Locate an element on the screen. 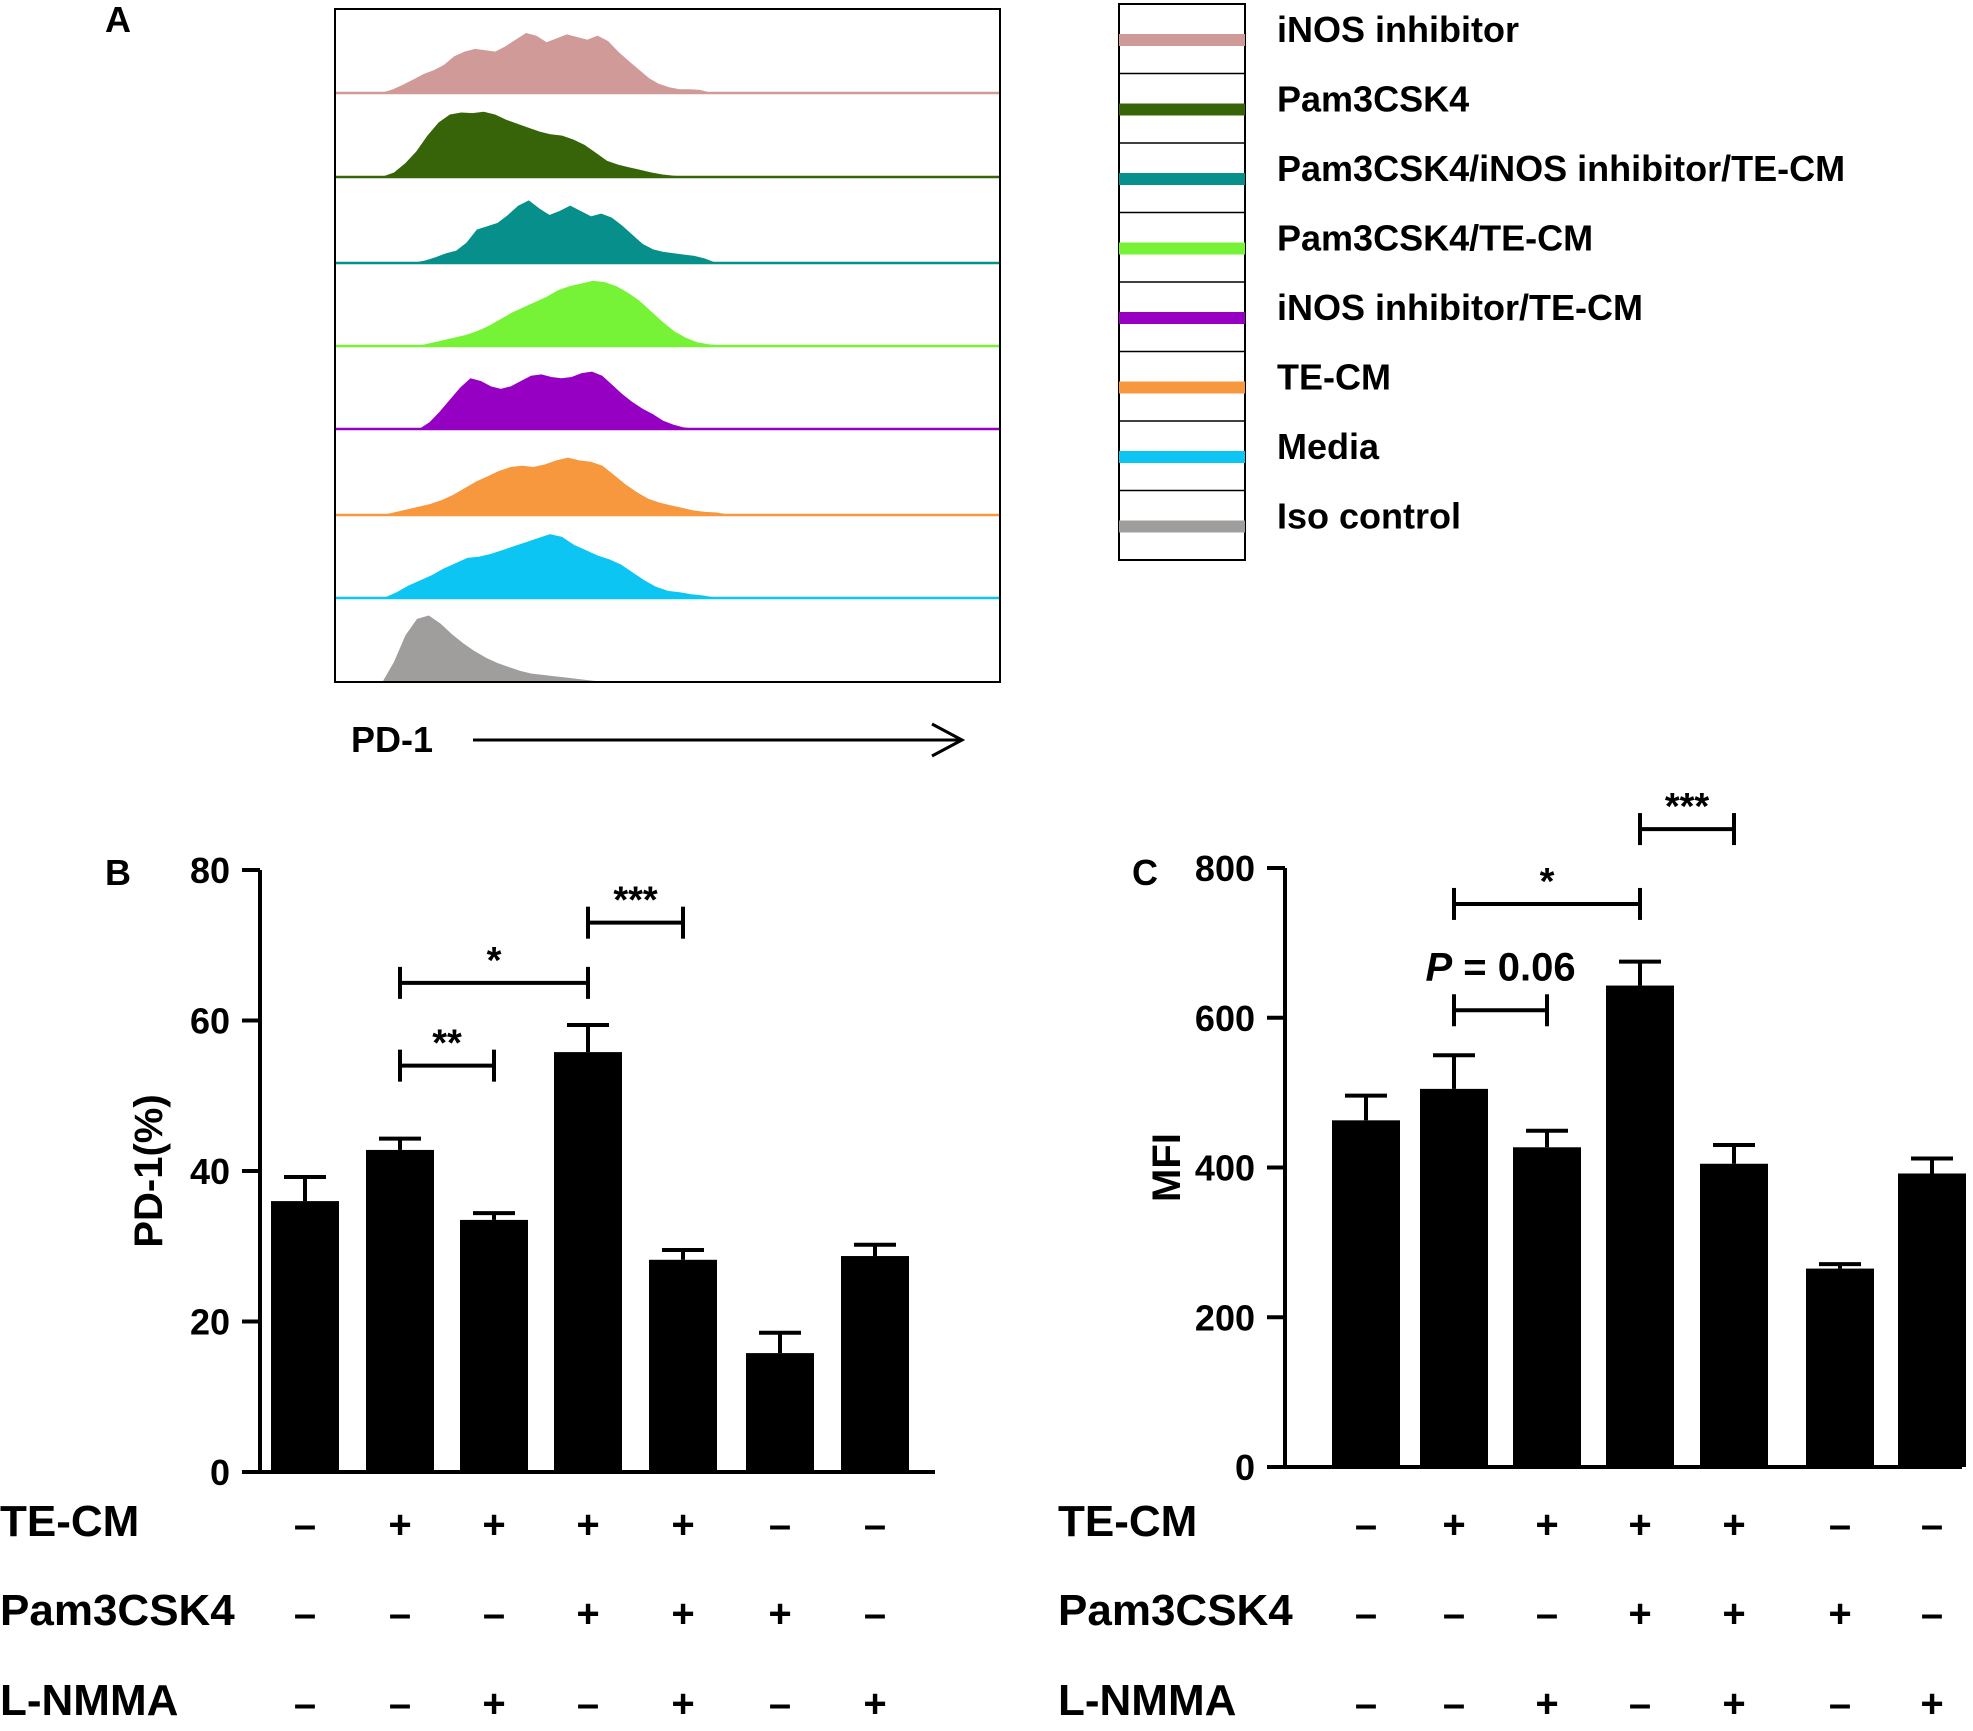 This screenshot has width=1973, height=1731. legend-item: iNOS inhibitor/TE-CM is located at coordinates (1381, 304).